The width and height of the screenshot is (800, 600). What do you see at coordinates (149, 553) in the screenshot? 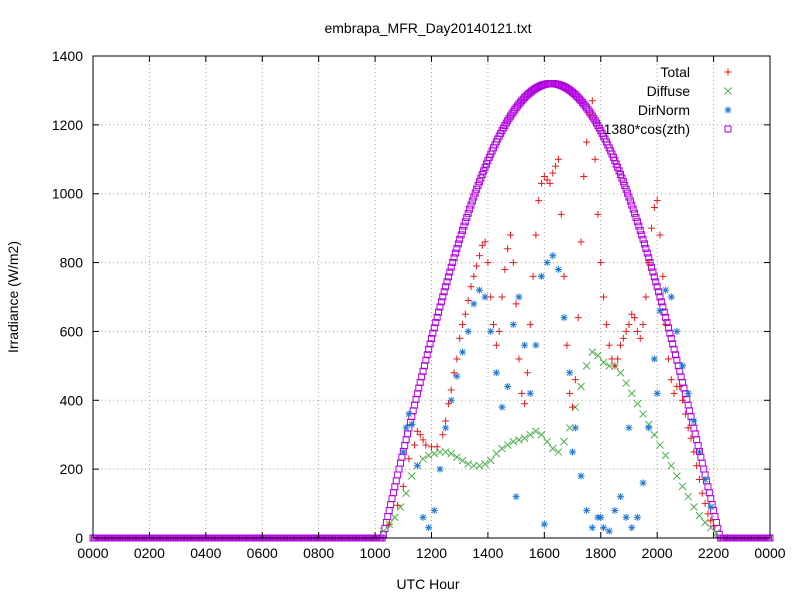
I see `x-tick-label: 0200` at bounding box center [149, 553].